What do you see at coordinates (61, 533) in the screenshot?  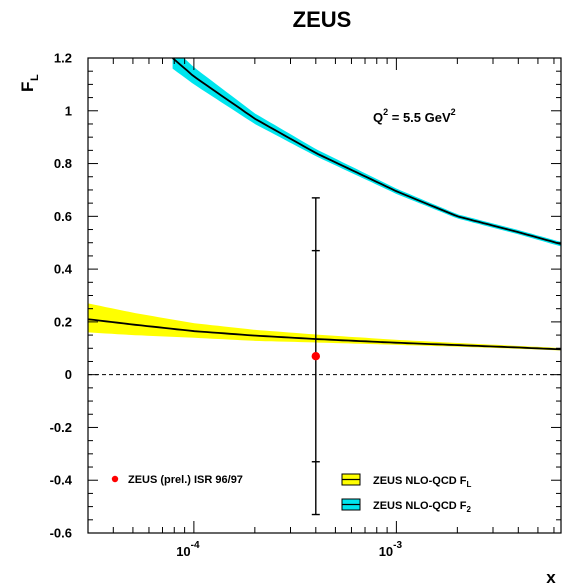 I see `y-tick-label: -0.6` at bounding box center [61, 533].